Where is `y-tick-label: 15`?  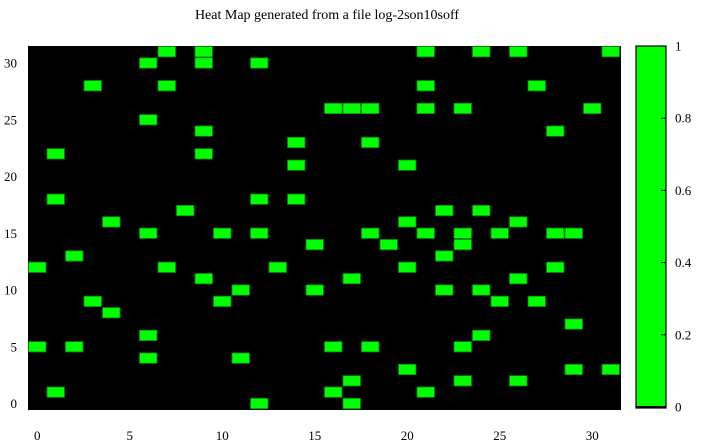
y-tick-label: 15 is located at coordinates (10, 233).